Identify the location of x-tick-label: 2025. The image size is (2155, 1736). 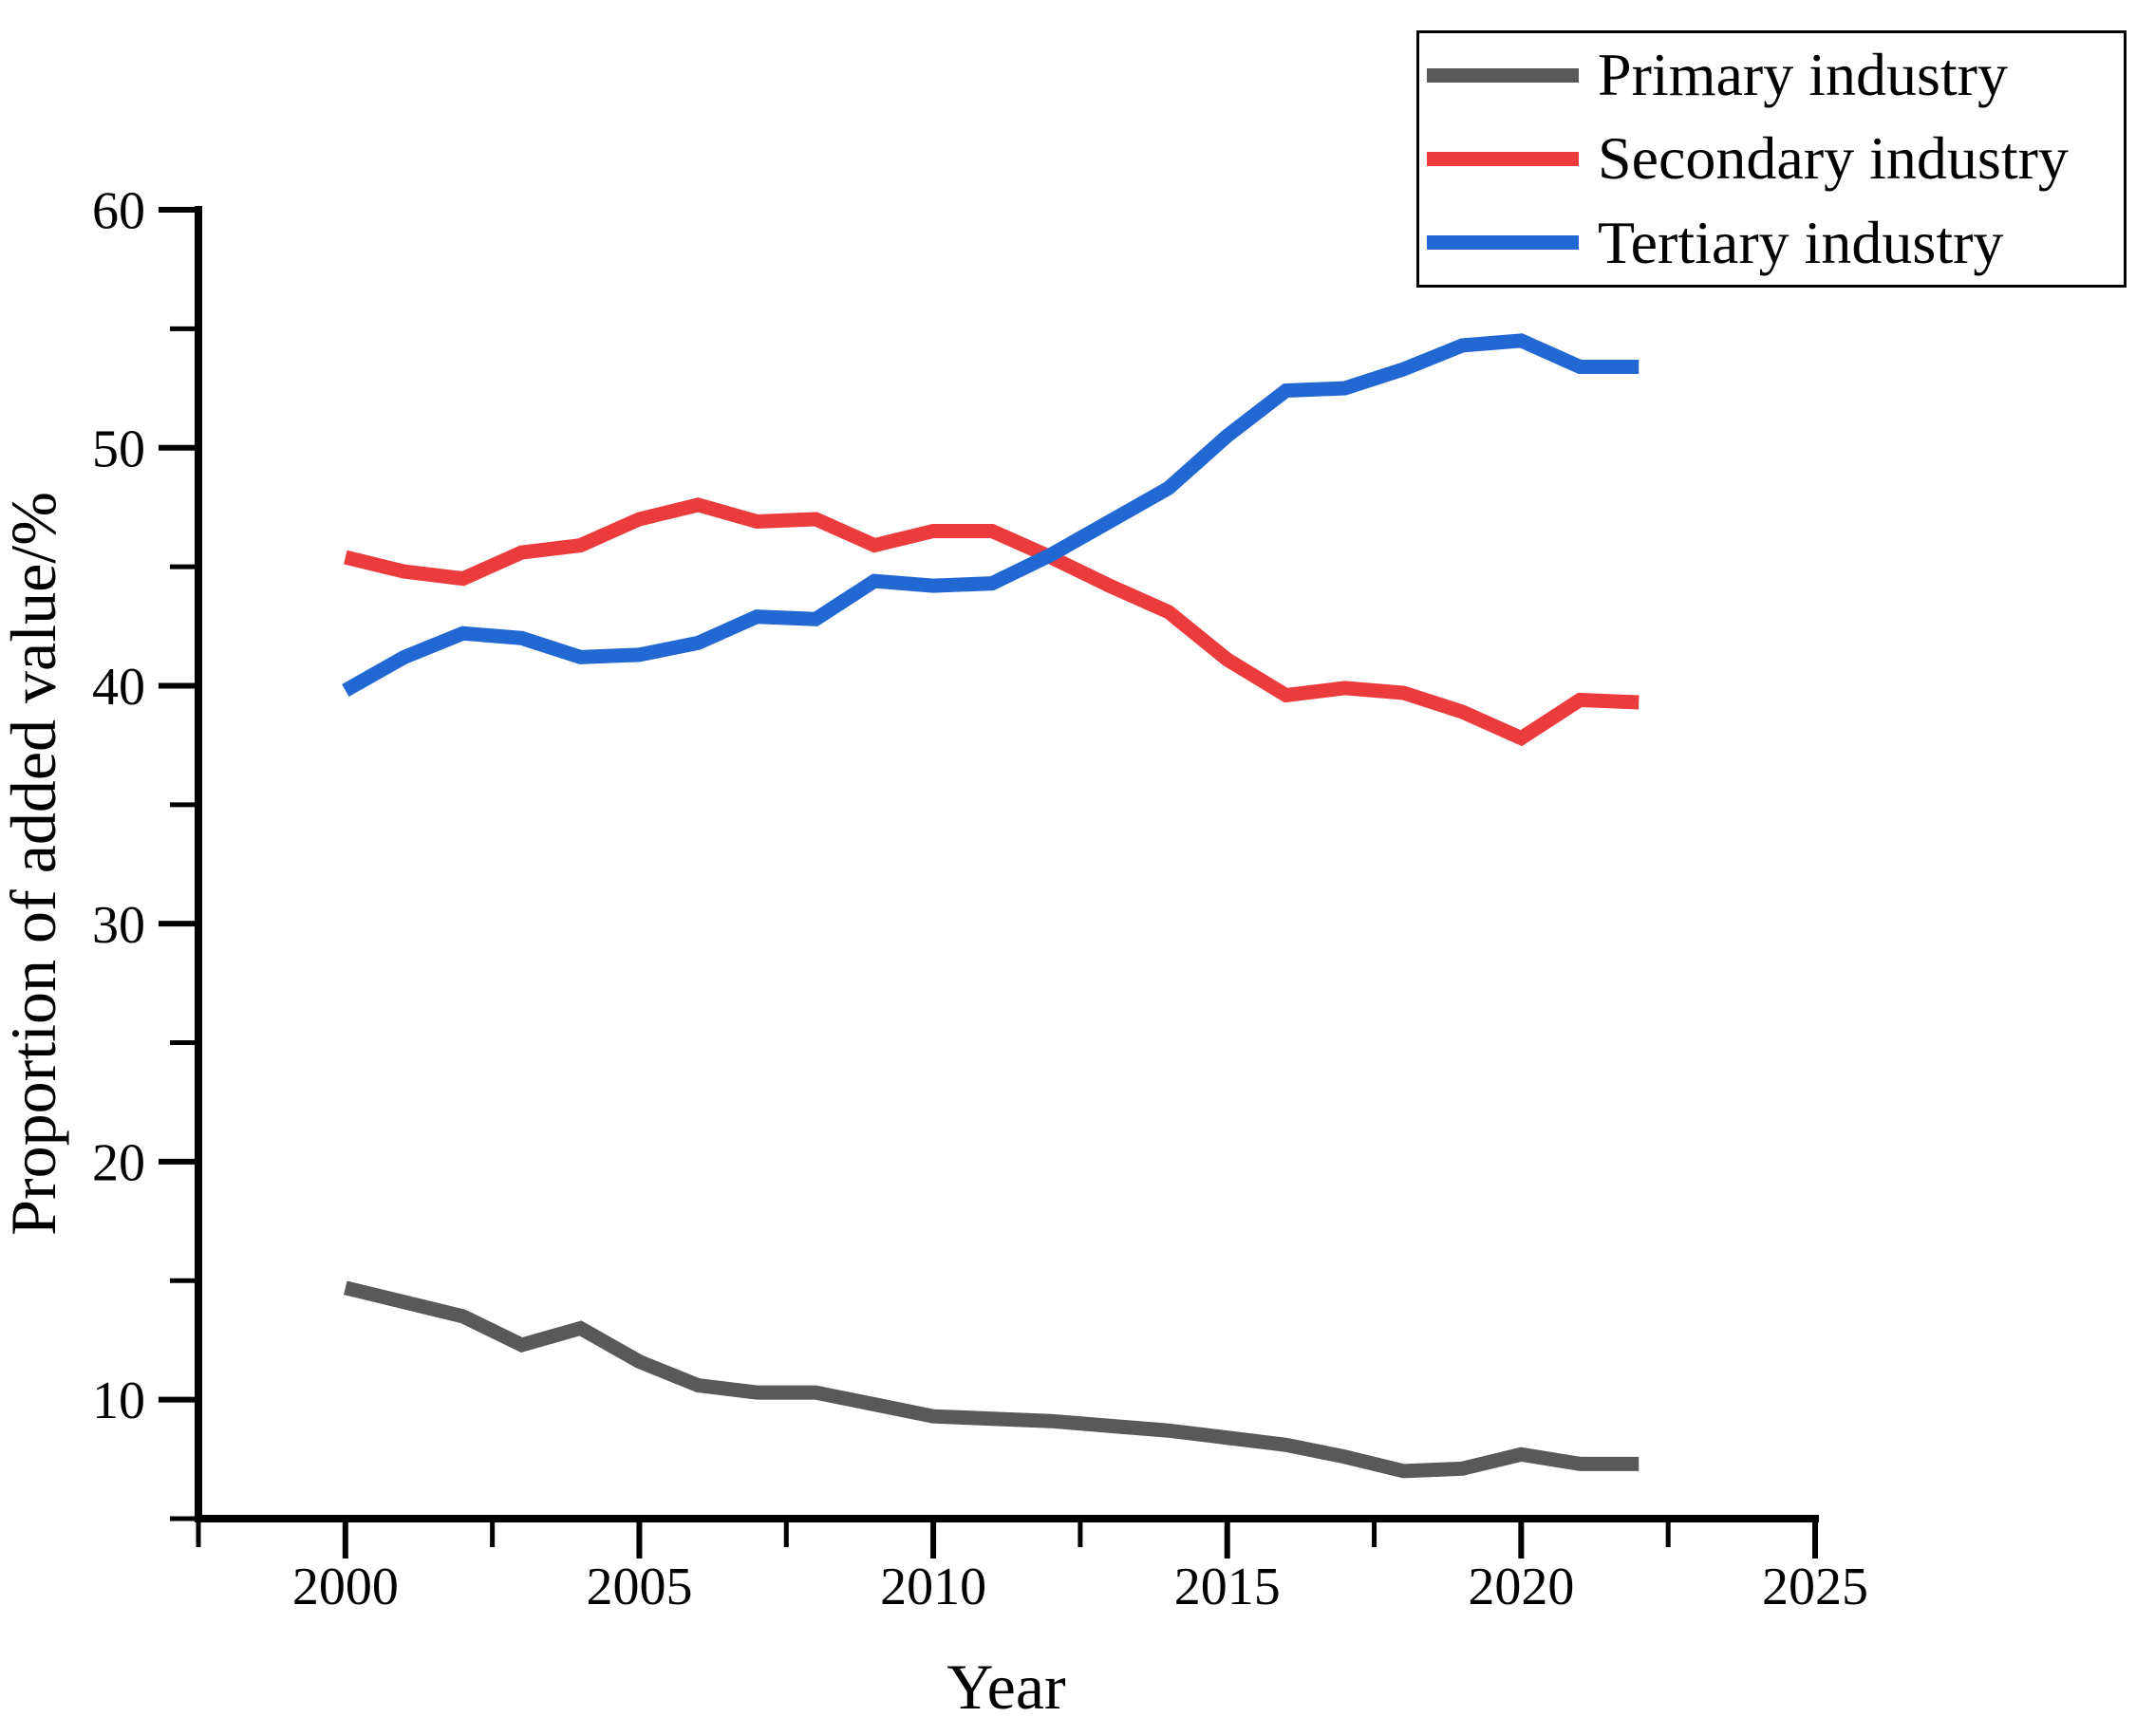
(1815, 1587).